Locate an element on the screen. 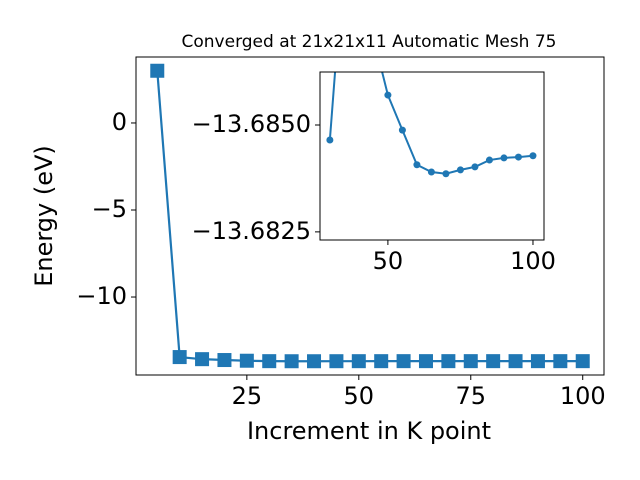  main-x-tick-label: 75 is located at coordinates (470, 396).